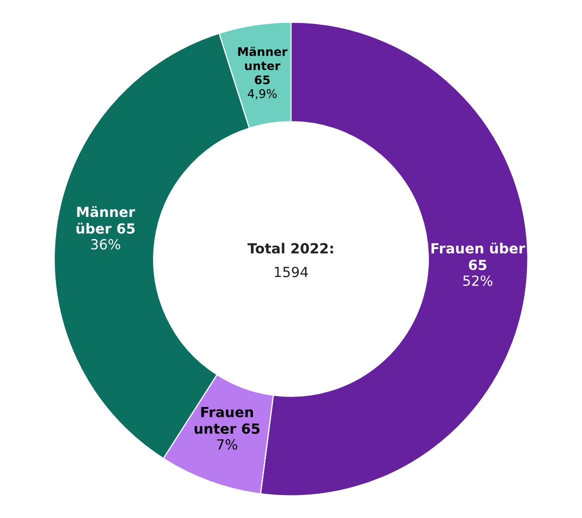 The image size is (582, 518). Describe the element at coordinates (262, 94) in the screenshot. I see `data-label: 4,9%` at that location.